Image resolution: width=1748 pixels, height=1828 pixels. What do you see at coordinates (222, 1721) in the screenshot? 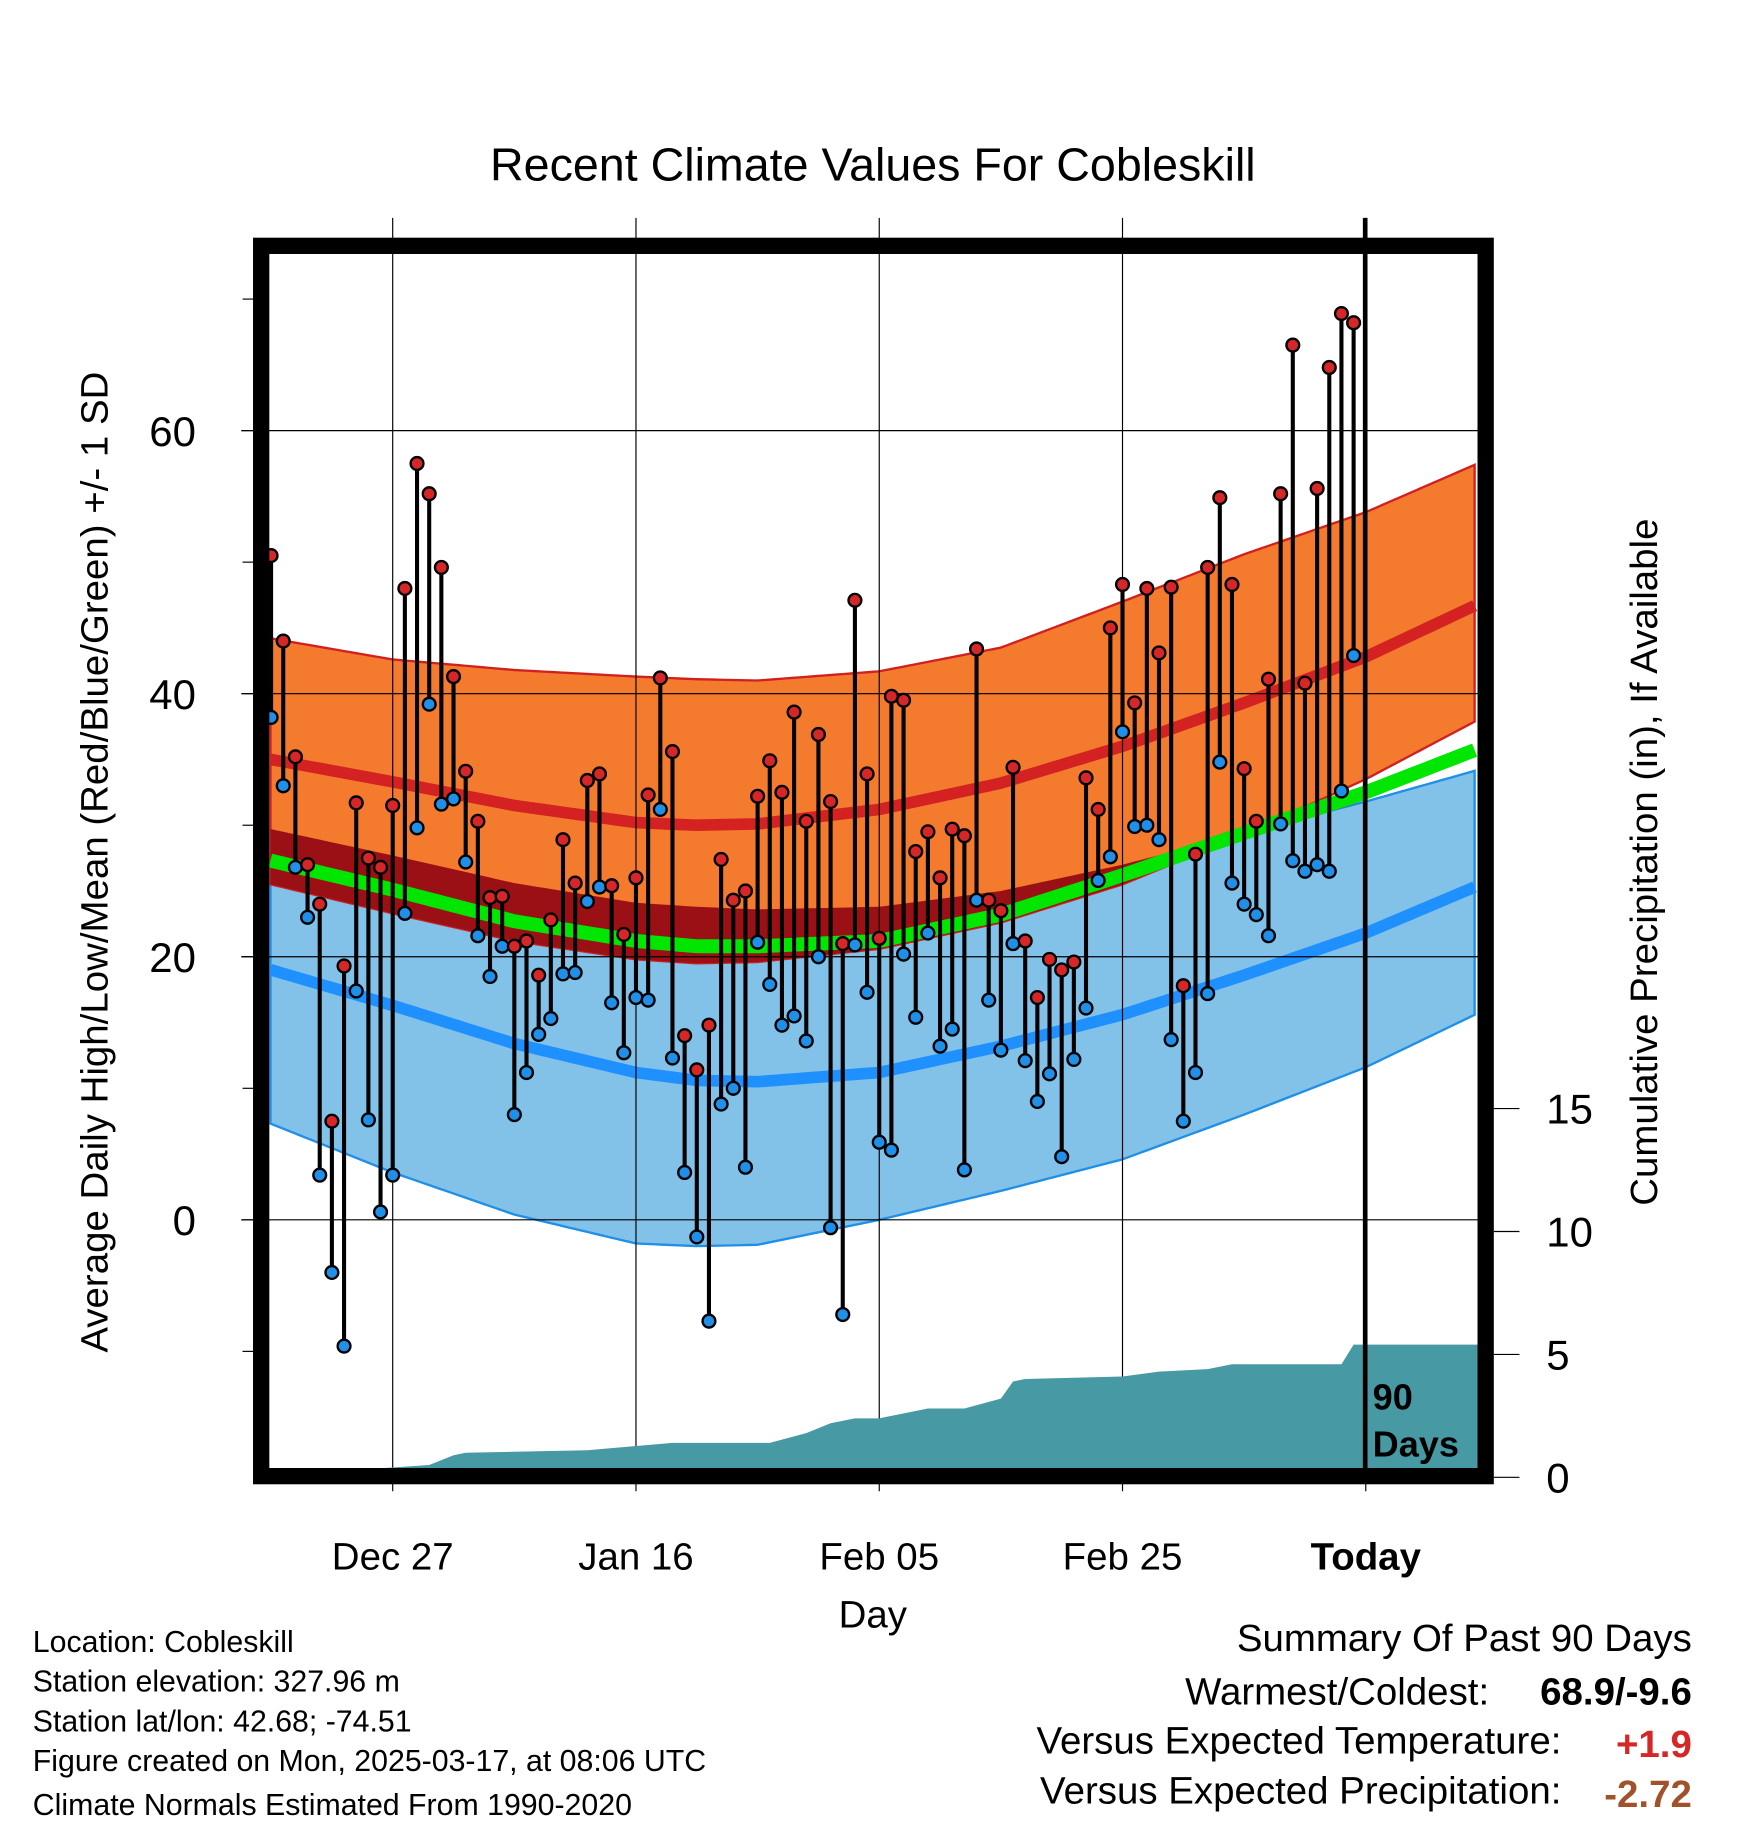
I see `footer-latlon: Station lat/lon: 42.68; -74.51` at bounding box center [222, 1721].